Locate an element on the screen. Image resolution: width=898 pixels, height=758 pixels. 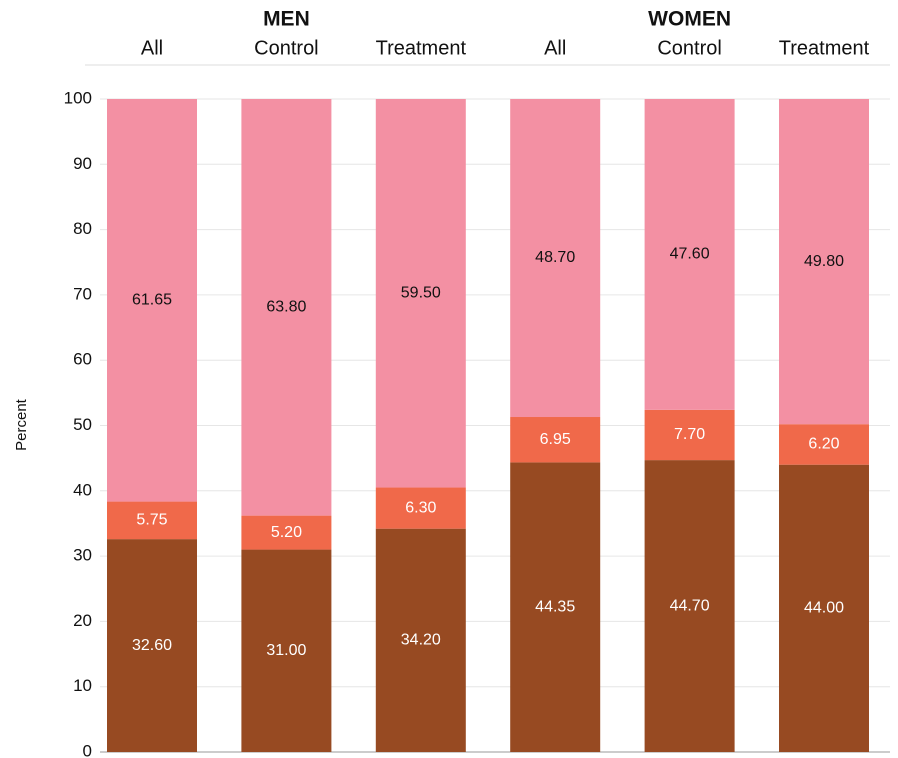
value-label: 6.95 is located at coordinates (555, 439).